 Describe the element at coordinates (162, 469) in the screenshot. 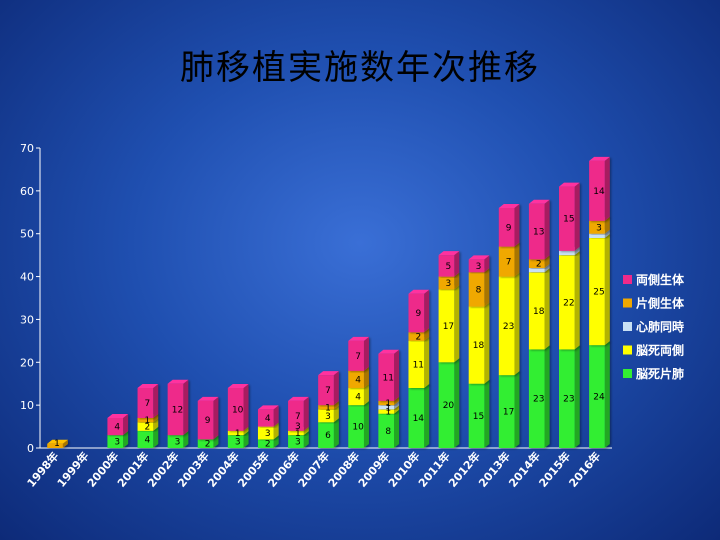

I see `x-tick-label: 2002年` at that location.